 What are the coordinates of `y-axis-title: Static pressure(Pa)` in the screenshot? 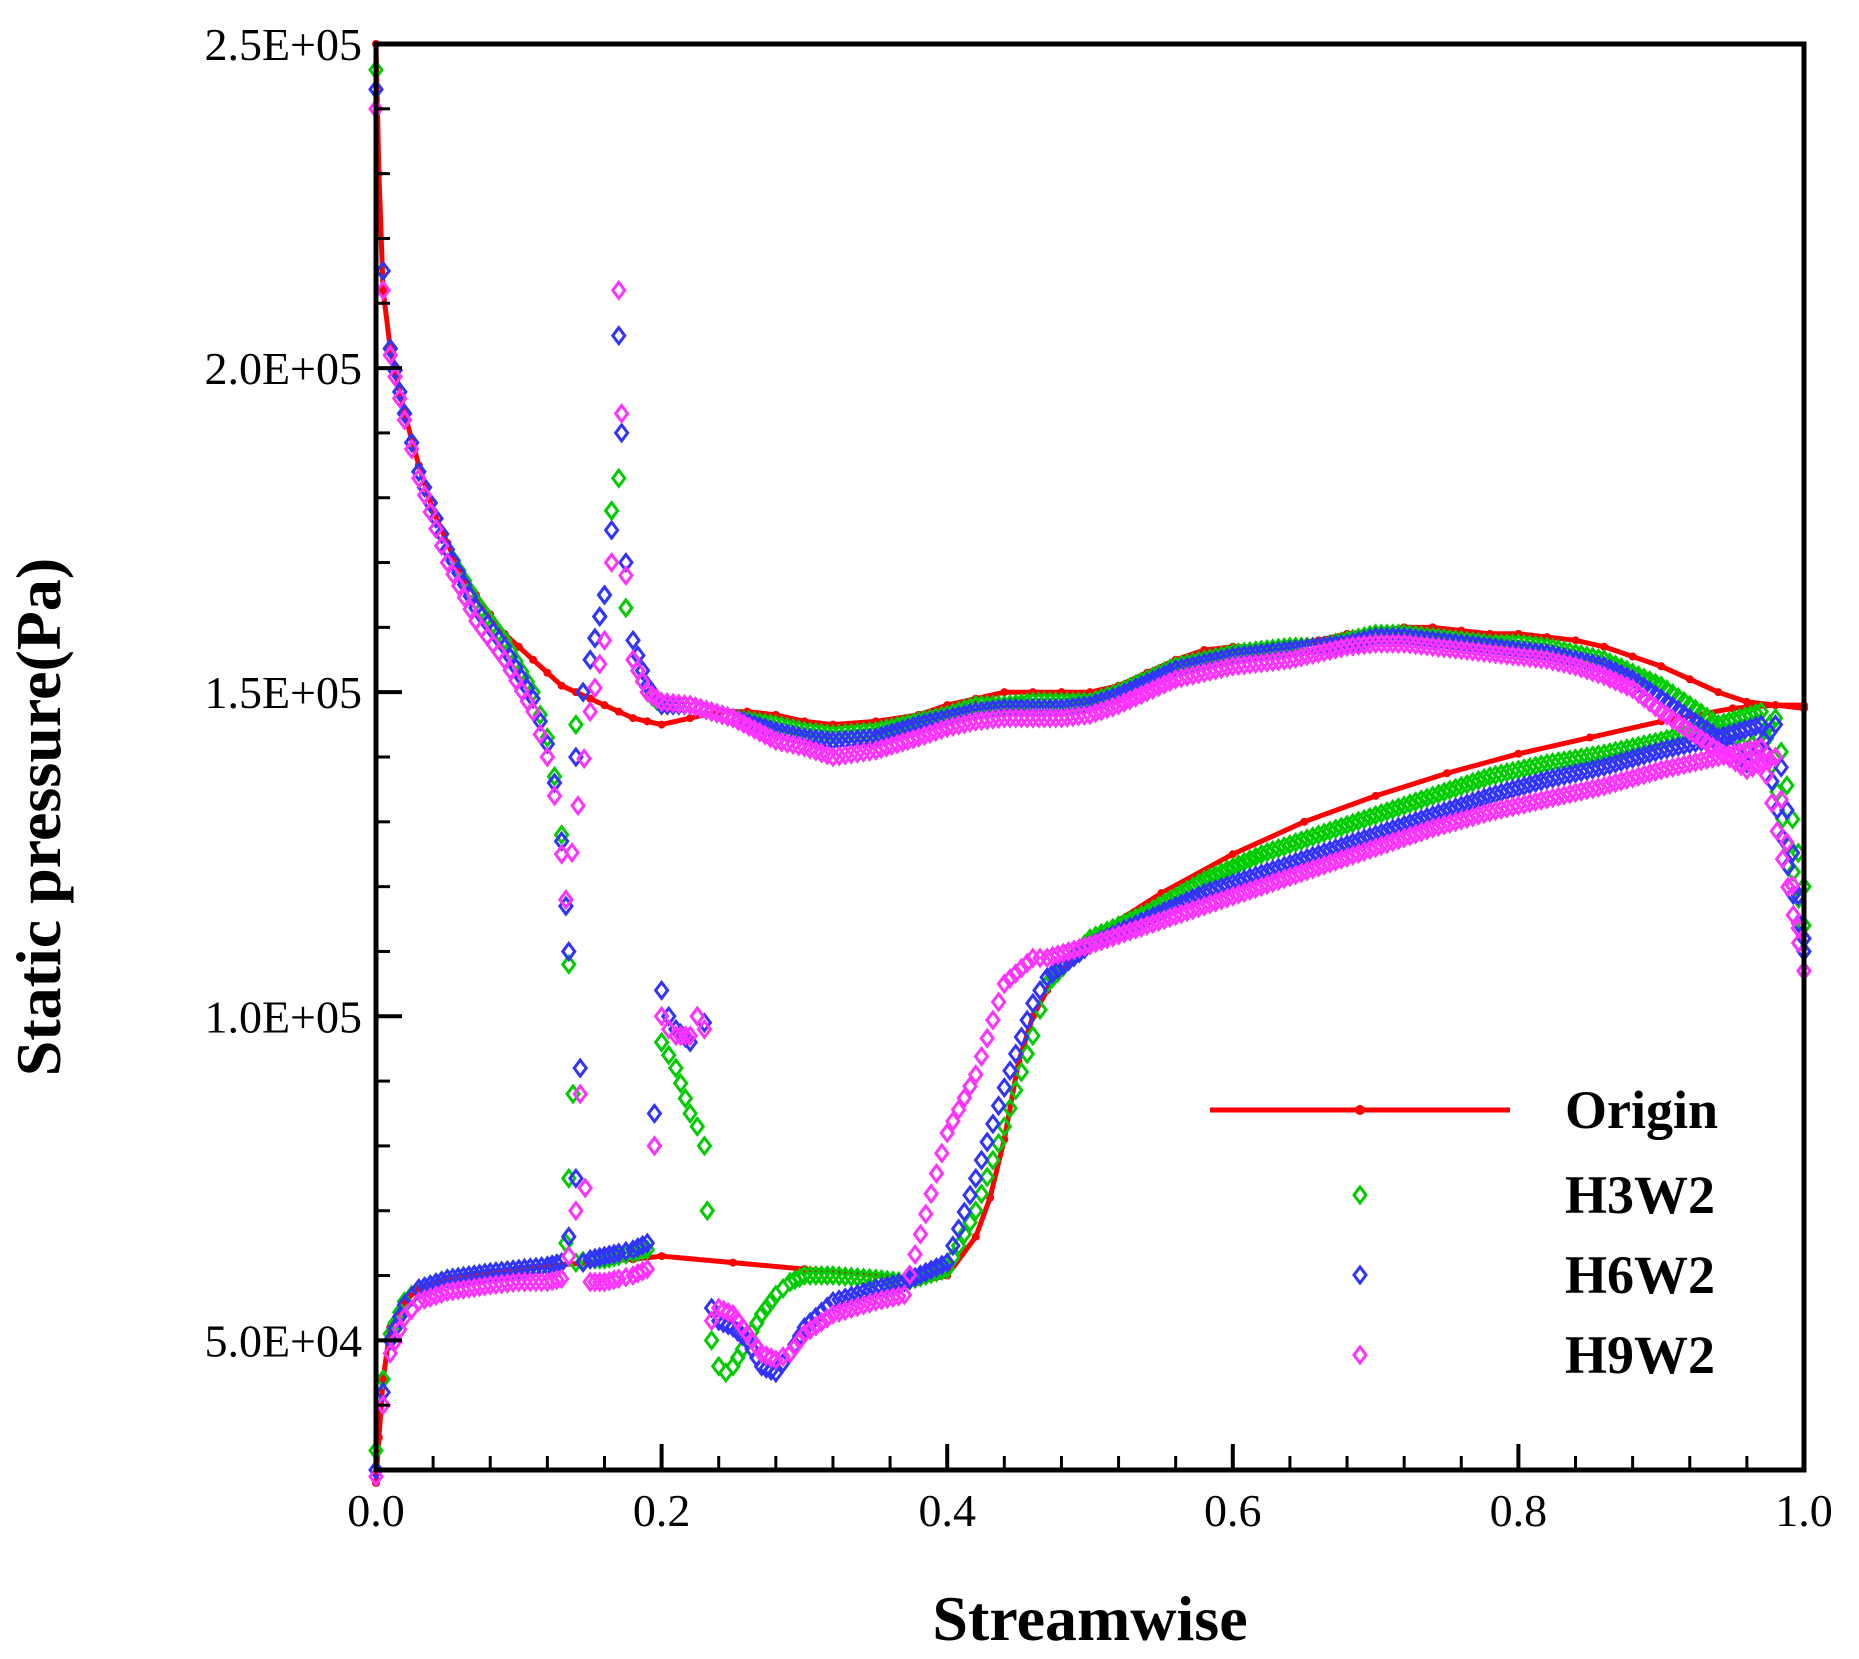 It's located at (38, 817).